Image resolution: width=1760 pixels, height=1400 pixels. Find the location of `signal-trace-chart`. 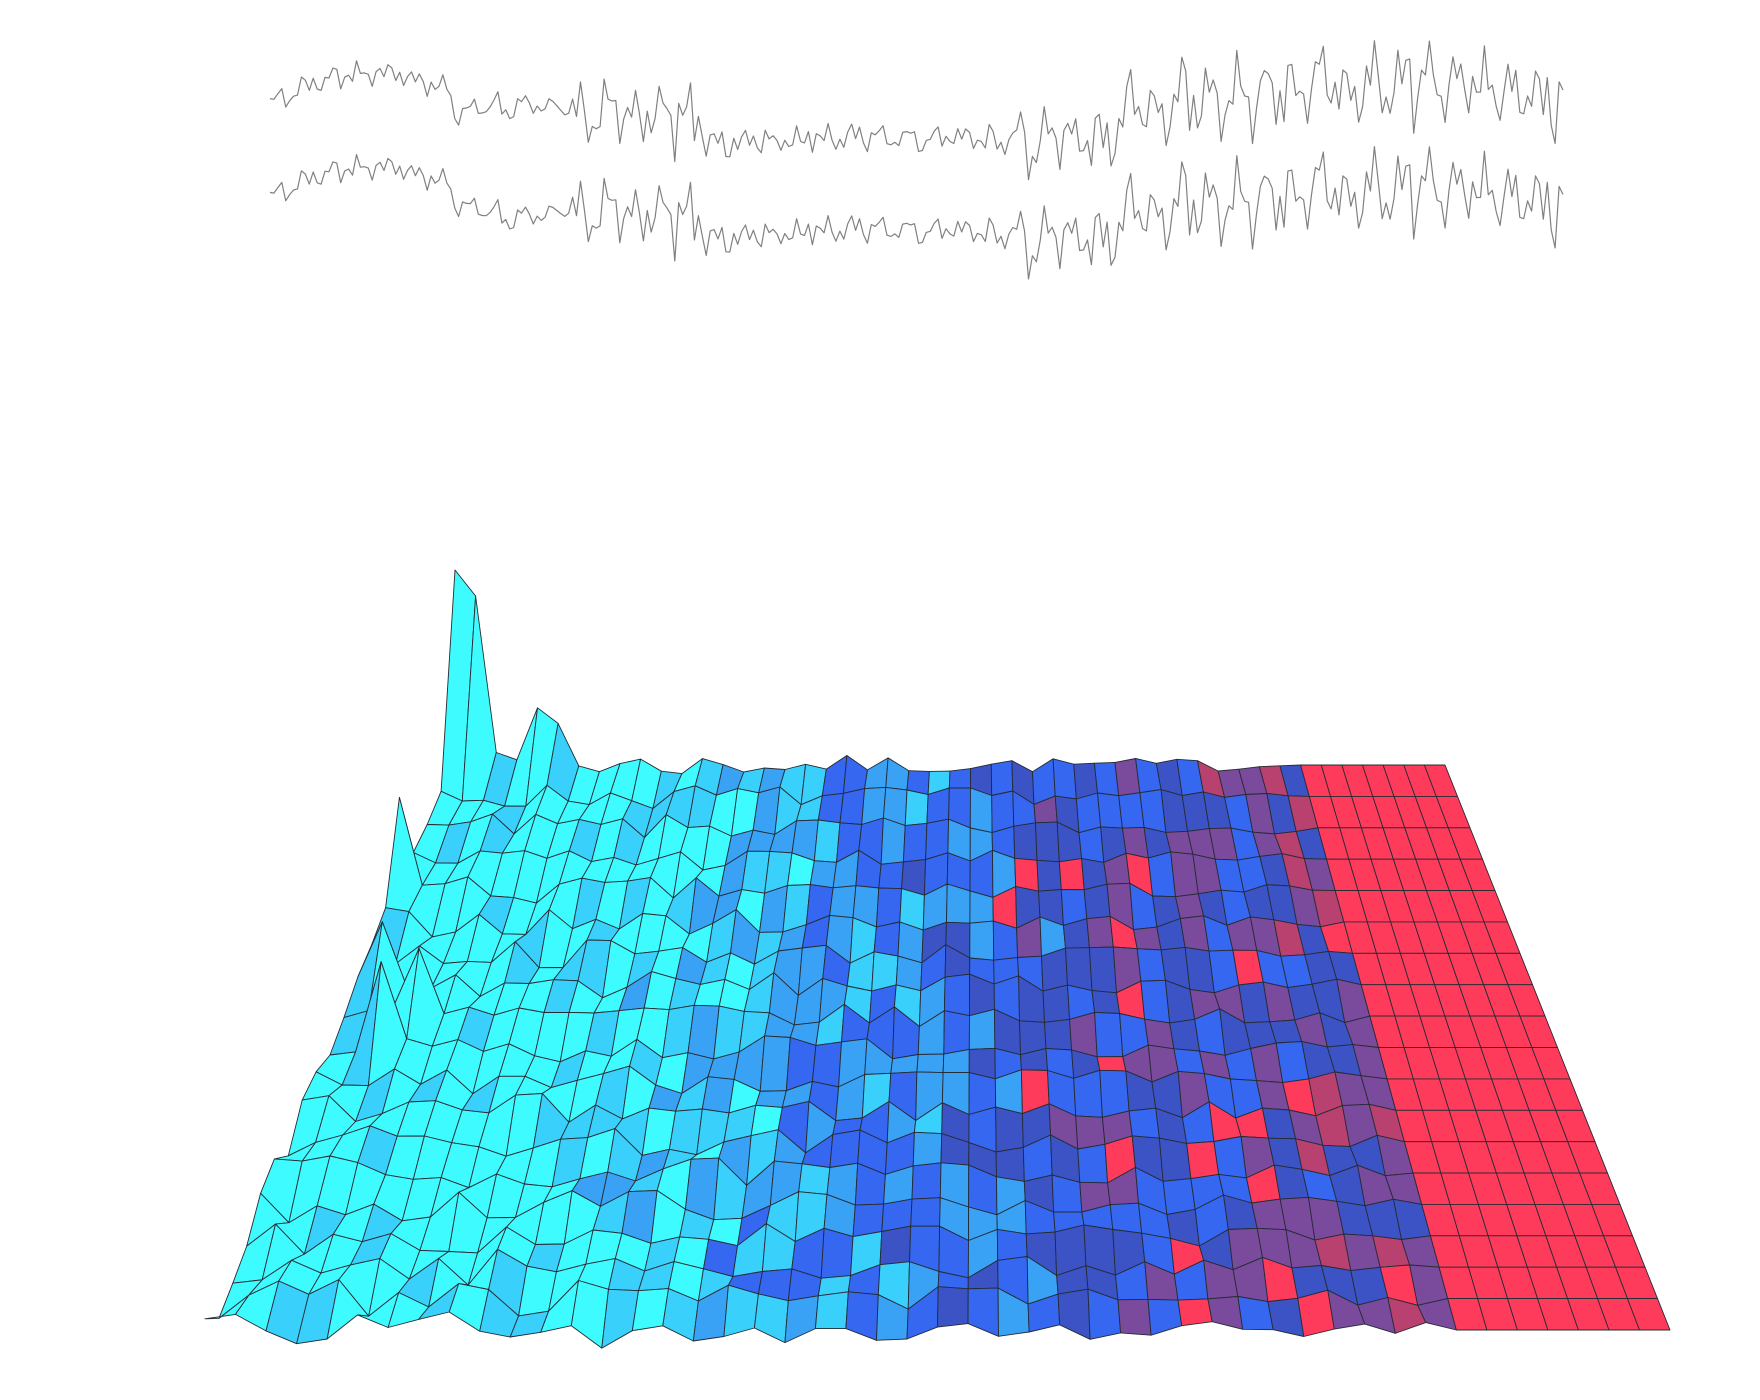

signal-trace-chart is located at coordinates (916, 160).